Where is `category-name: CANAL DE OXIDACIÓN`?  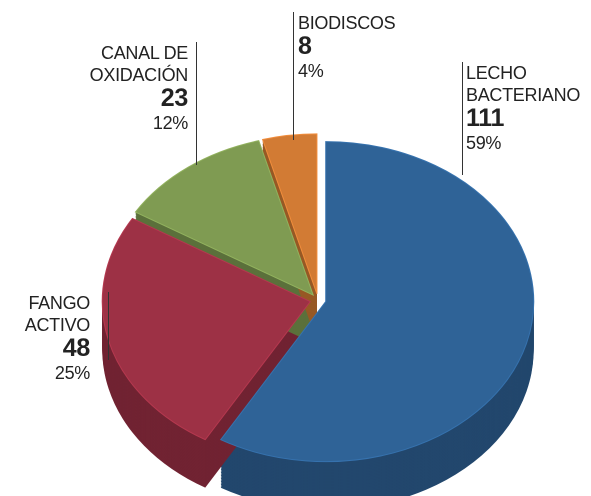 category-name: CANAL DE OXIDACIÓN is located at coordinates (139, 64).